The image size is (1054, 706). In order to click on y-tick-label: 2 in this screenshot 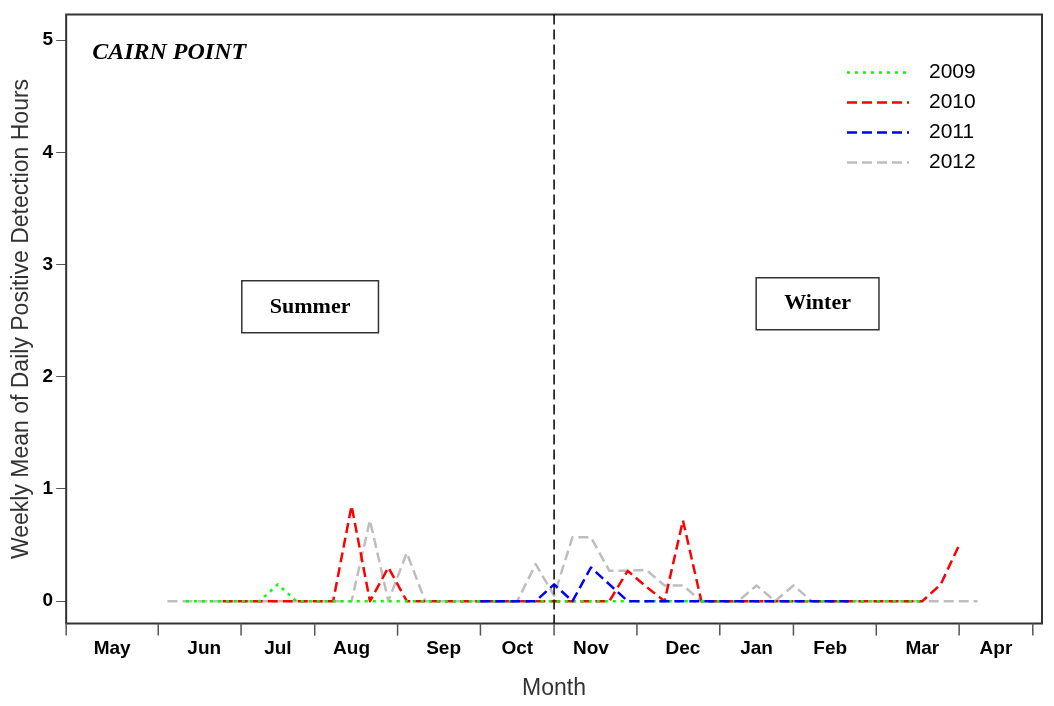, I will do `click(48, 376)`.